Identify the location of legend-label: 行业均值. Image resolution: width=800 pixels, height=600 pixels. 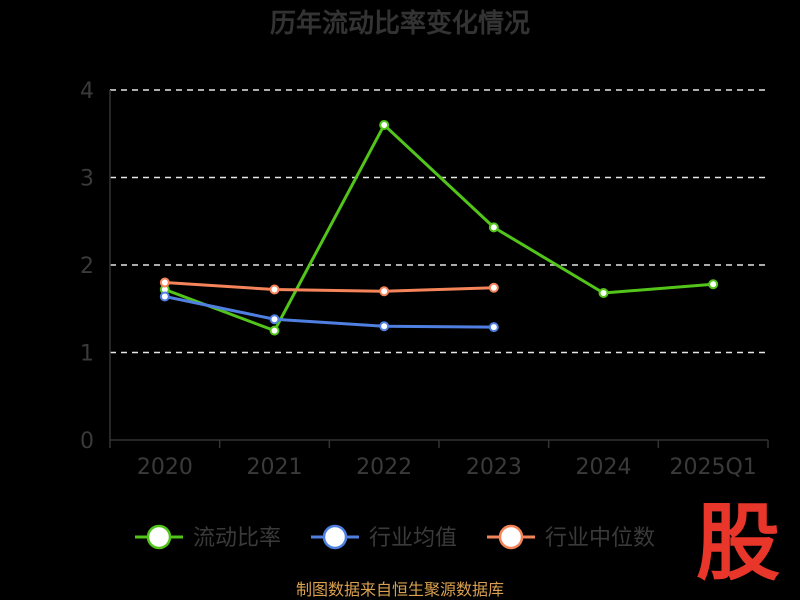
(413, 538).